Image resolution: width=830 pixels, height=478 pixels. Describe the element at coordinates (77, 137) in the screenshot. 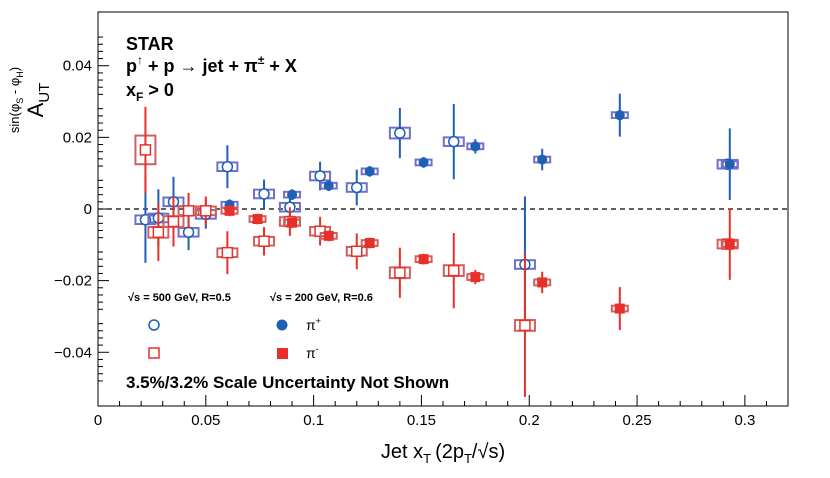

I see `y-tick-label: 0.02` at that location.